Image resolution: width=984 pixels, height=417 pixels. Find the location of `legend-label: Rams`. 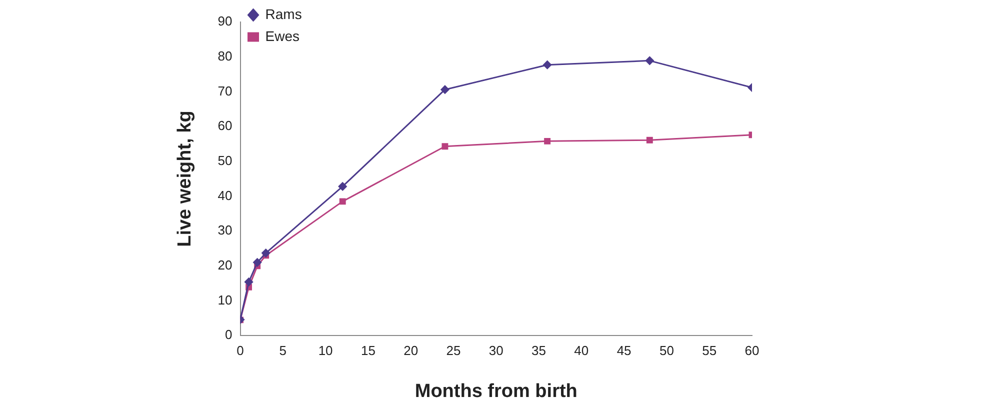

legend-label: Rams is located at coordinates (283, 14).